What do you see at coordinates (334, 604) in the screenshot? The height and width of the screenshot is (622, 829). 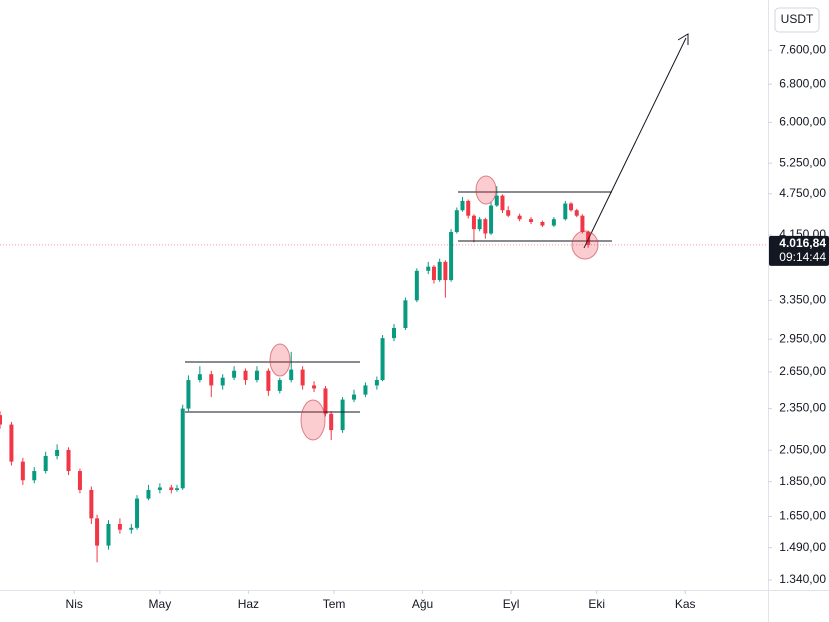 I see `x-tick-label: Tem` at bounding box center [334, 604].